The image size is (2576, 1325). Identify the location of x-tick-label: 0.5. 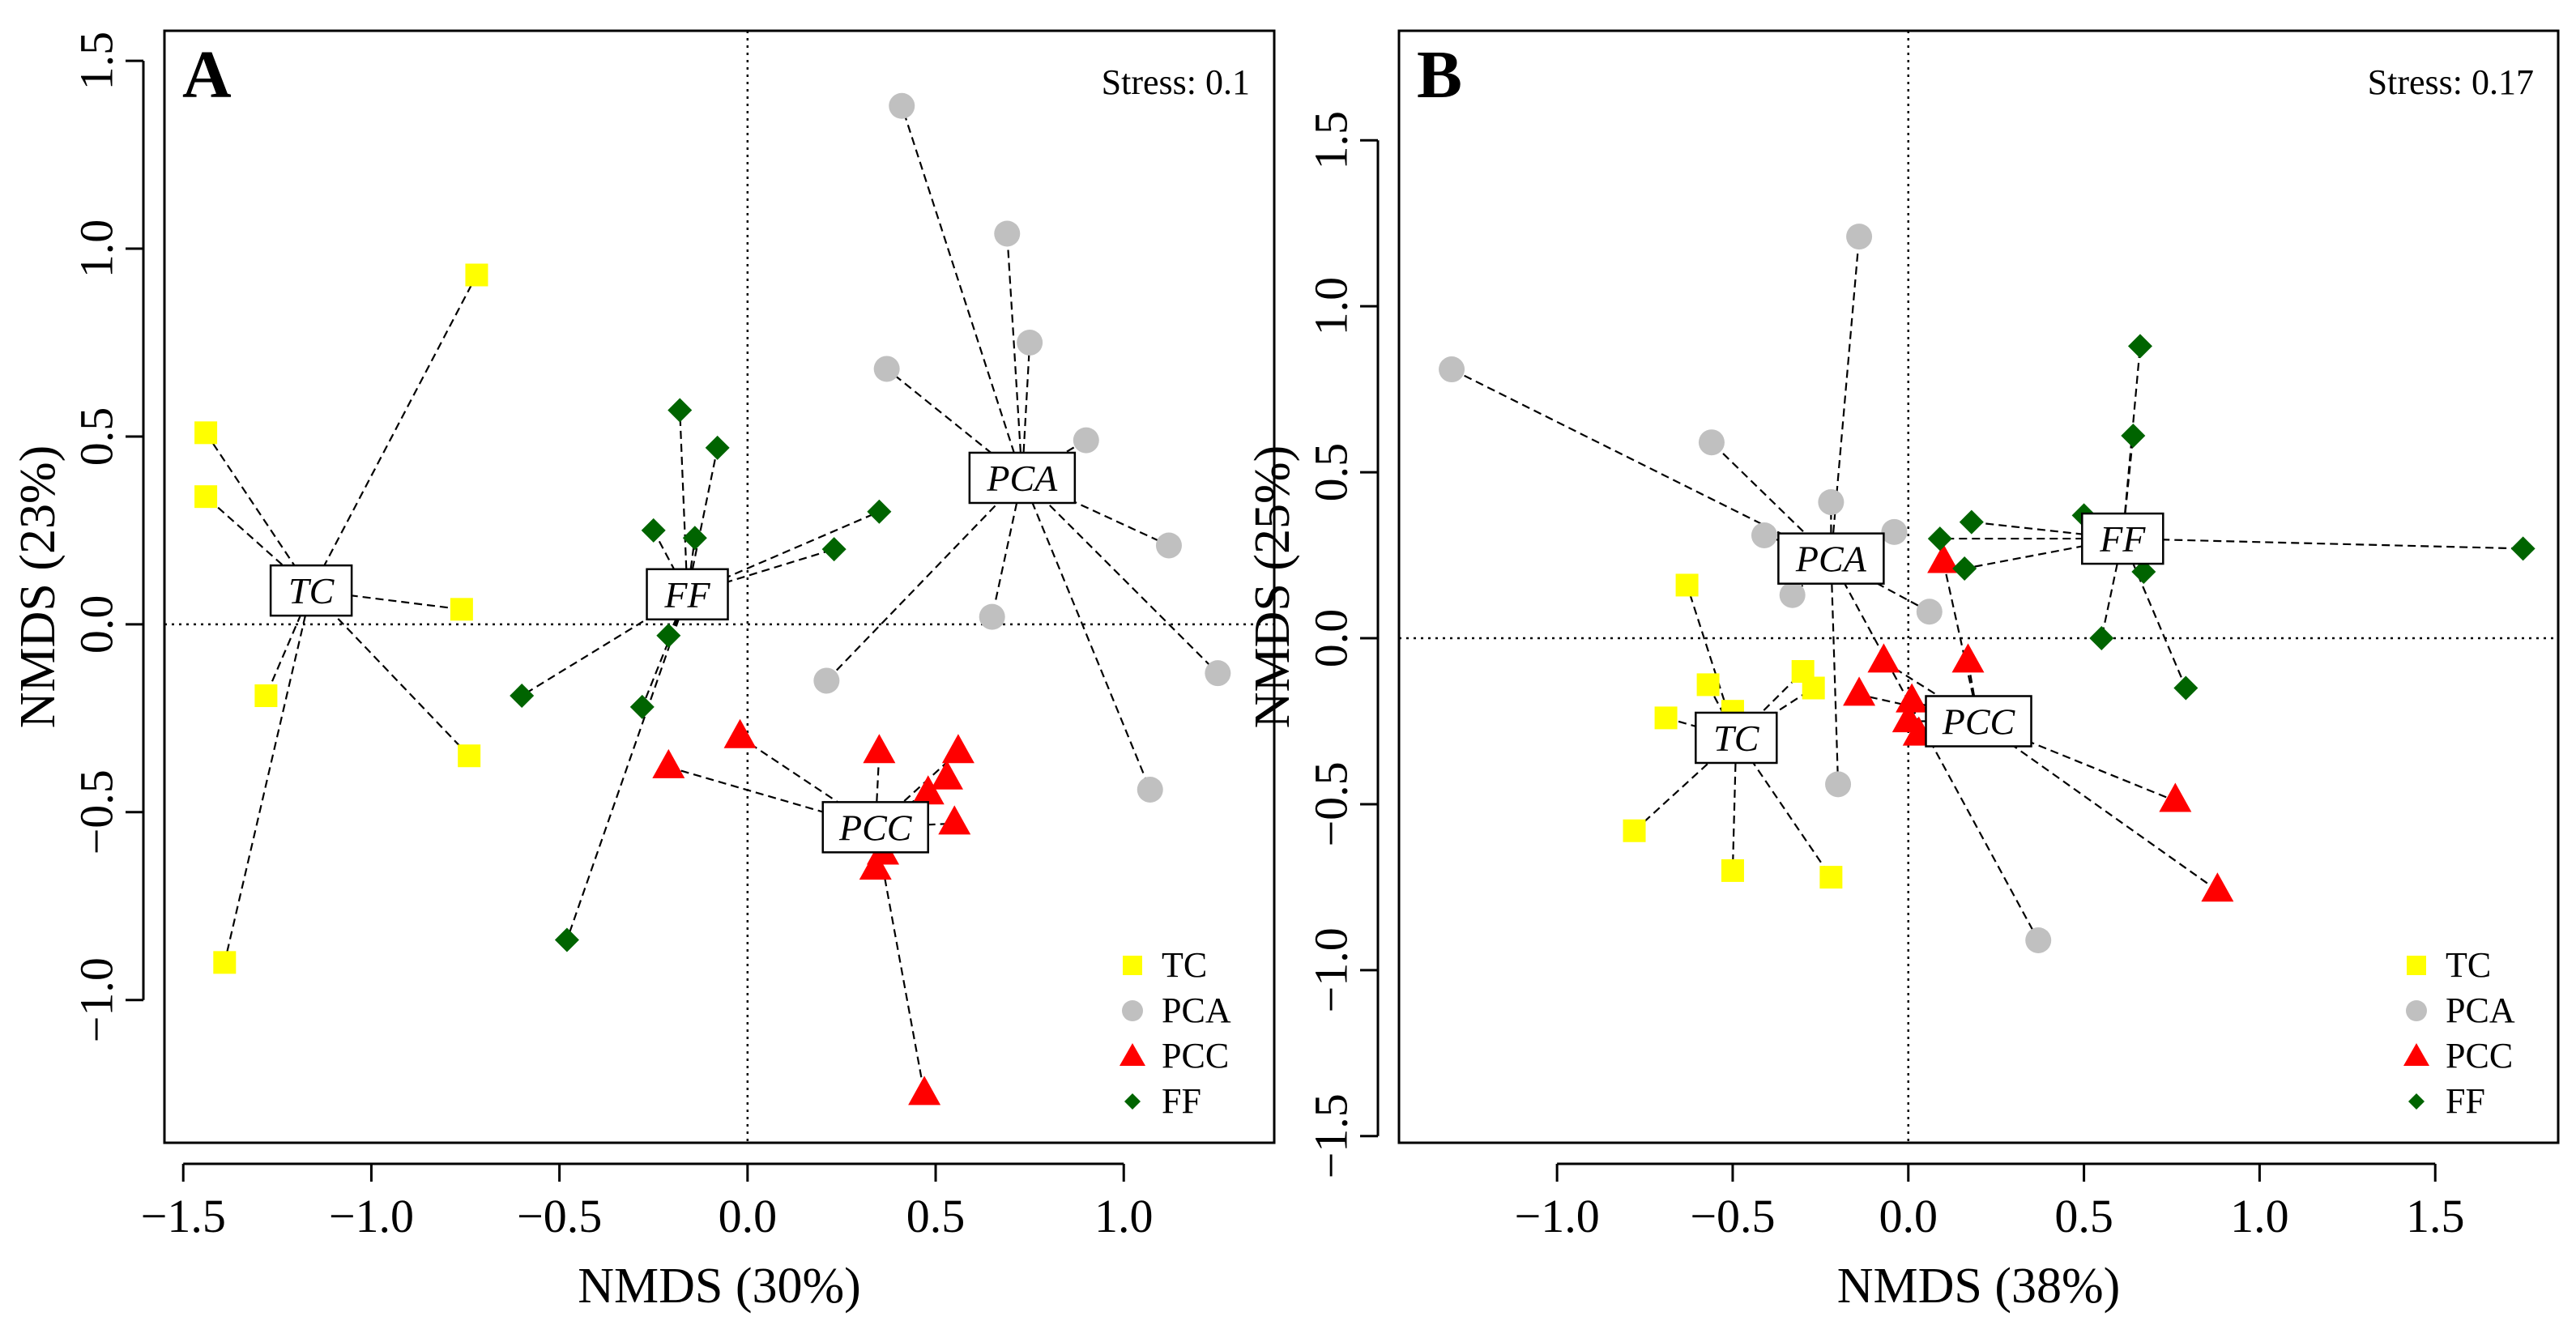
(2083, 1216).